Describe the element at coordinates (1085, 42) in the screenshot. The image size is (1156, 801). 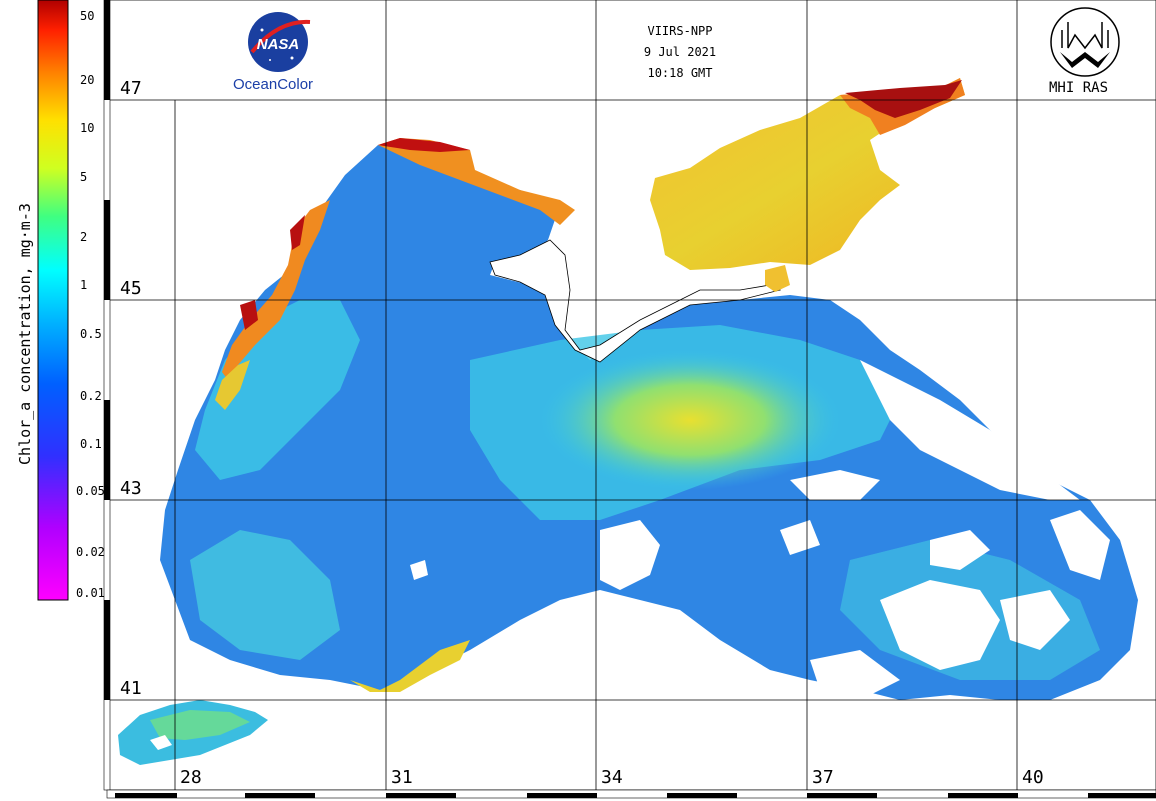
I see `mhi-logo` at that location.